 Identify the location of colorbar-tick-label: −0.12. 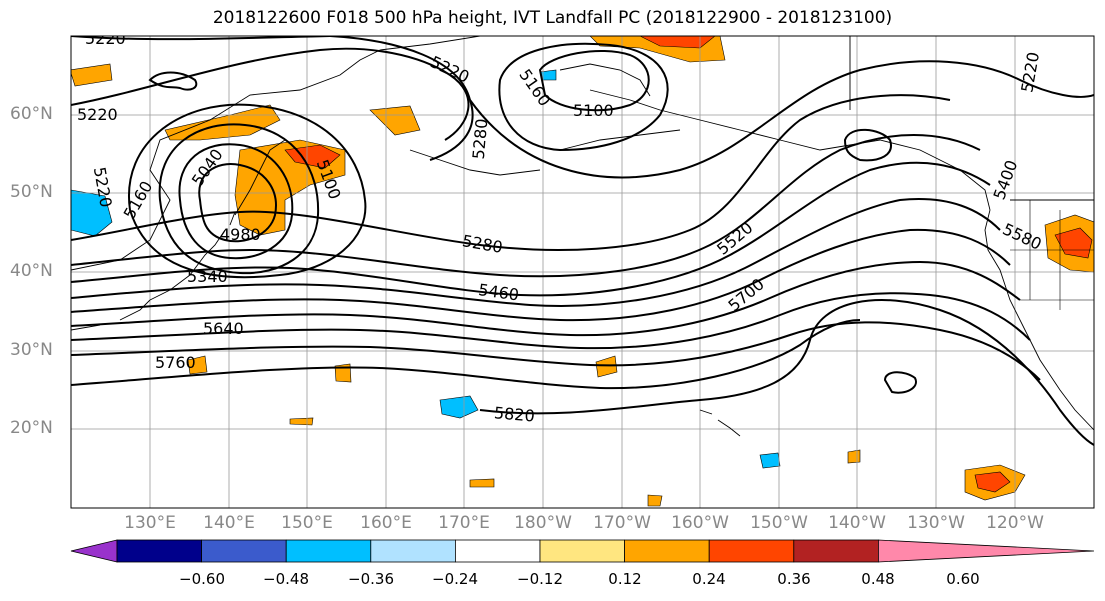
(540, 579).